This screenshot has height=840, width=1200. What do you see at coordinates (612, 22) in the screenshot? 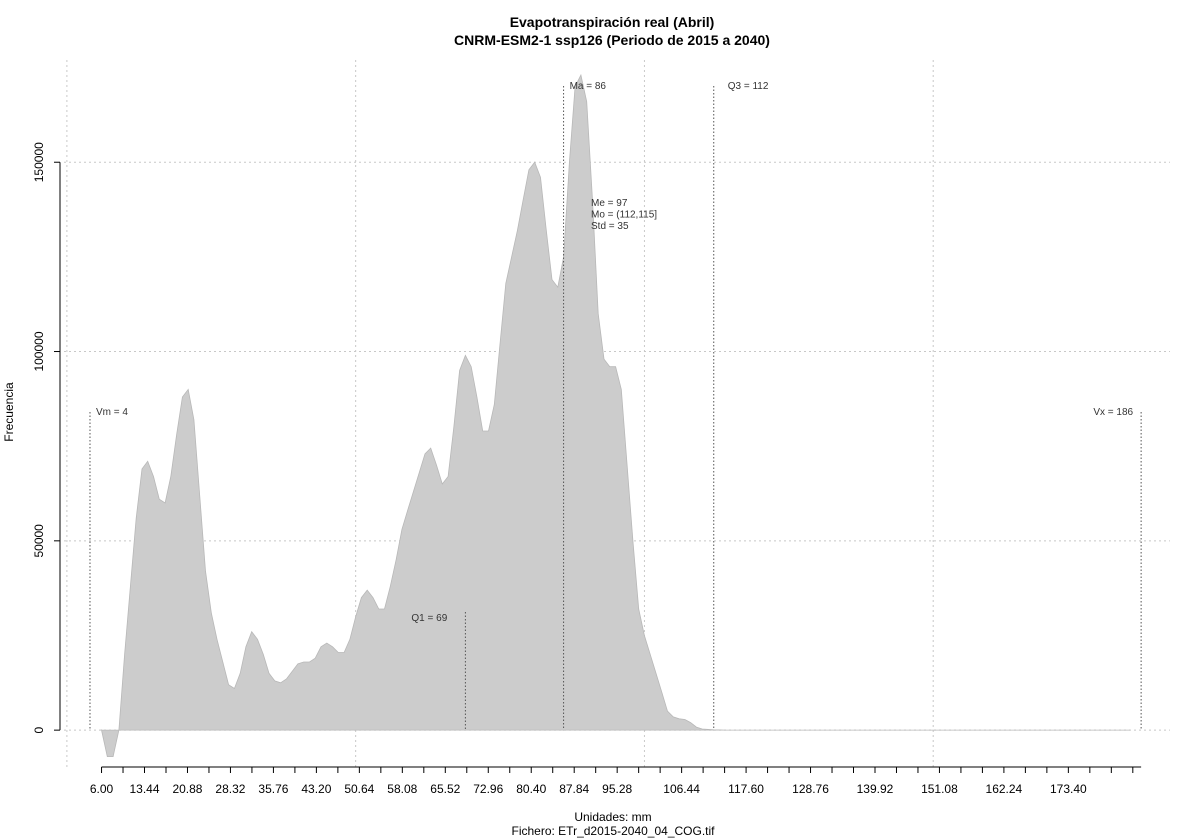
I see `chart-title: Evapotranspiración real (Abril)` at bounding box center [612, 22].